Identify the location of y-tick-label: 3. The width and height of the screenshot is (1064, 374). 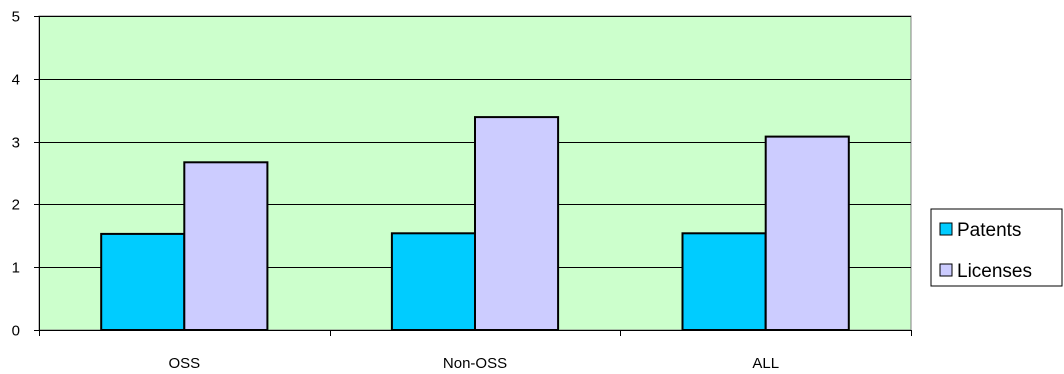
(16, 143).